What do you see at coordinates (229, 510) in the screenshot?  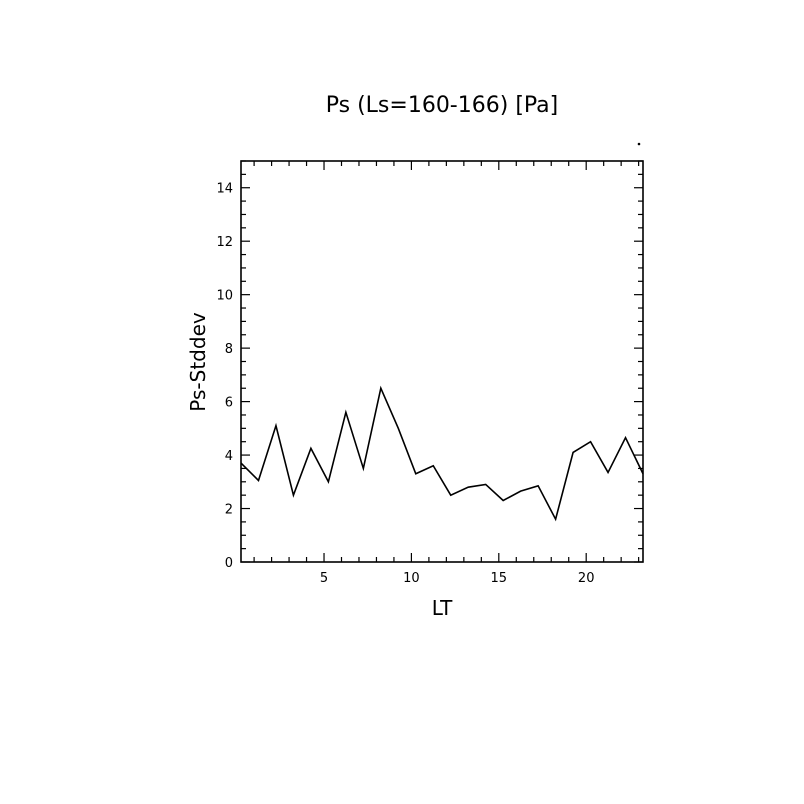 I see `y-tick-label: 2` at bounding box center [229, 510].